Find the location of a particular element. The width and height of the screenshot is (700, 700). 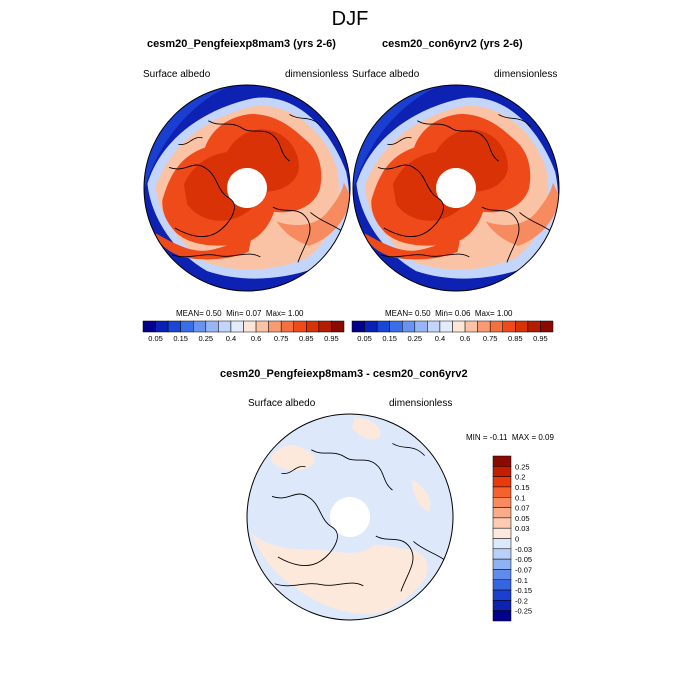

colorbar-tick-label: 0.07 is located at coordinates (522, 508).